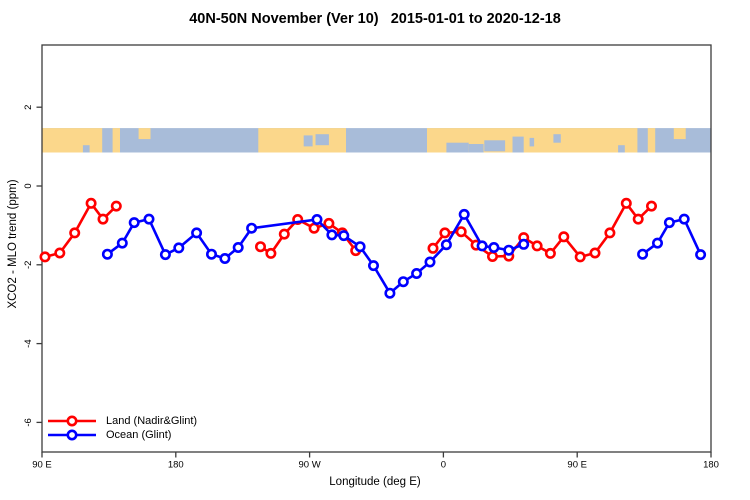  Describe the element at coordinates (139, 435) in the screenshot. I see `legend-label-ocean: Ocean (Glint)` at that location.